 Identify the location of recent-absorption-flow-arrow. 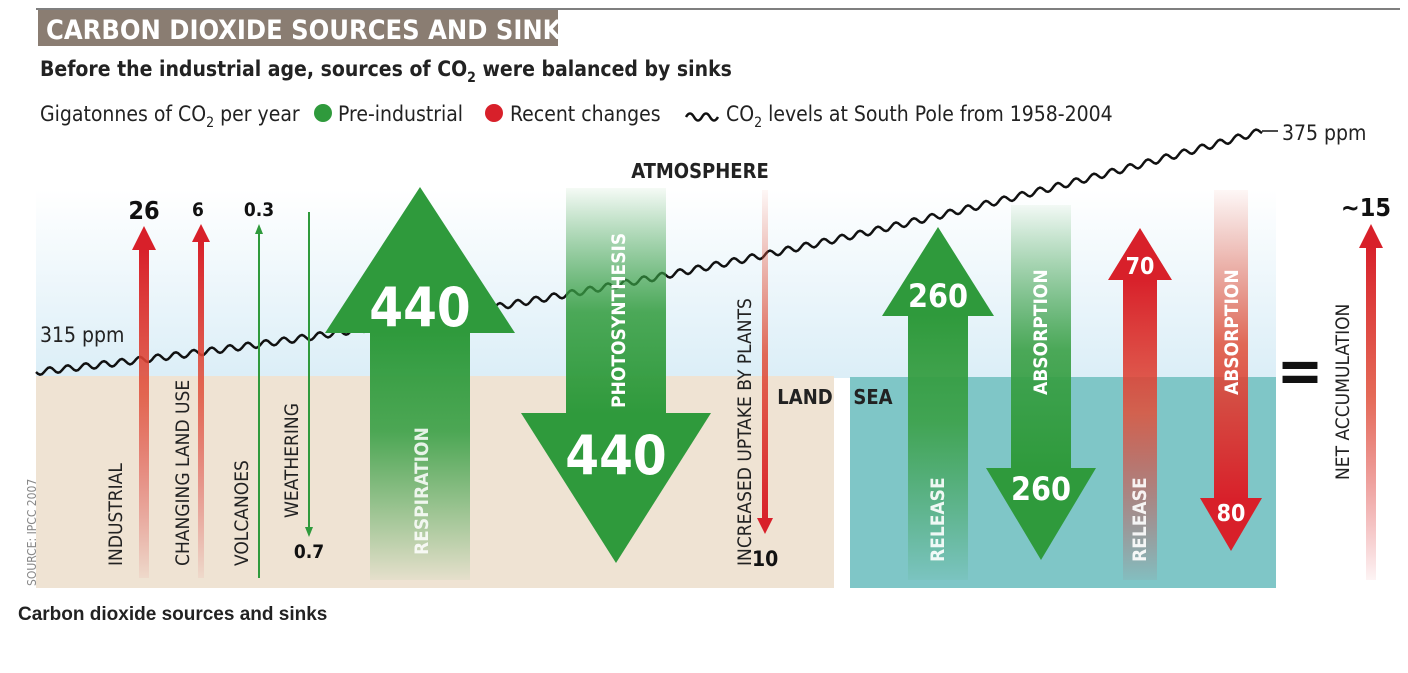
(1231, 370).